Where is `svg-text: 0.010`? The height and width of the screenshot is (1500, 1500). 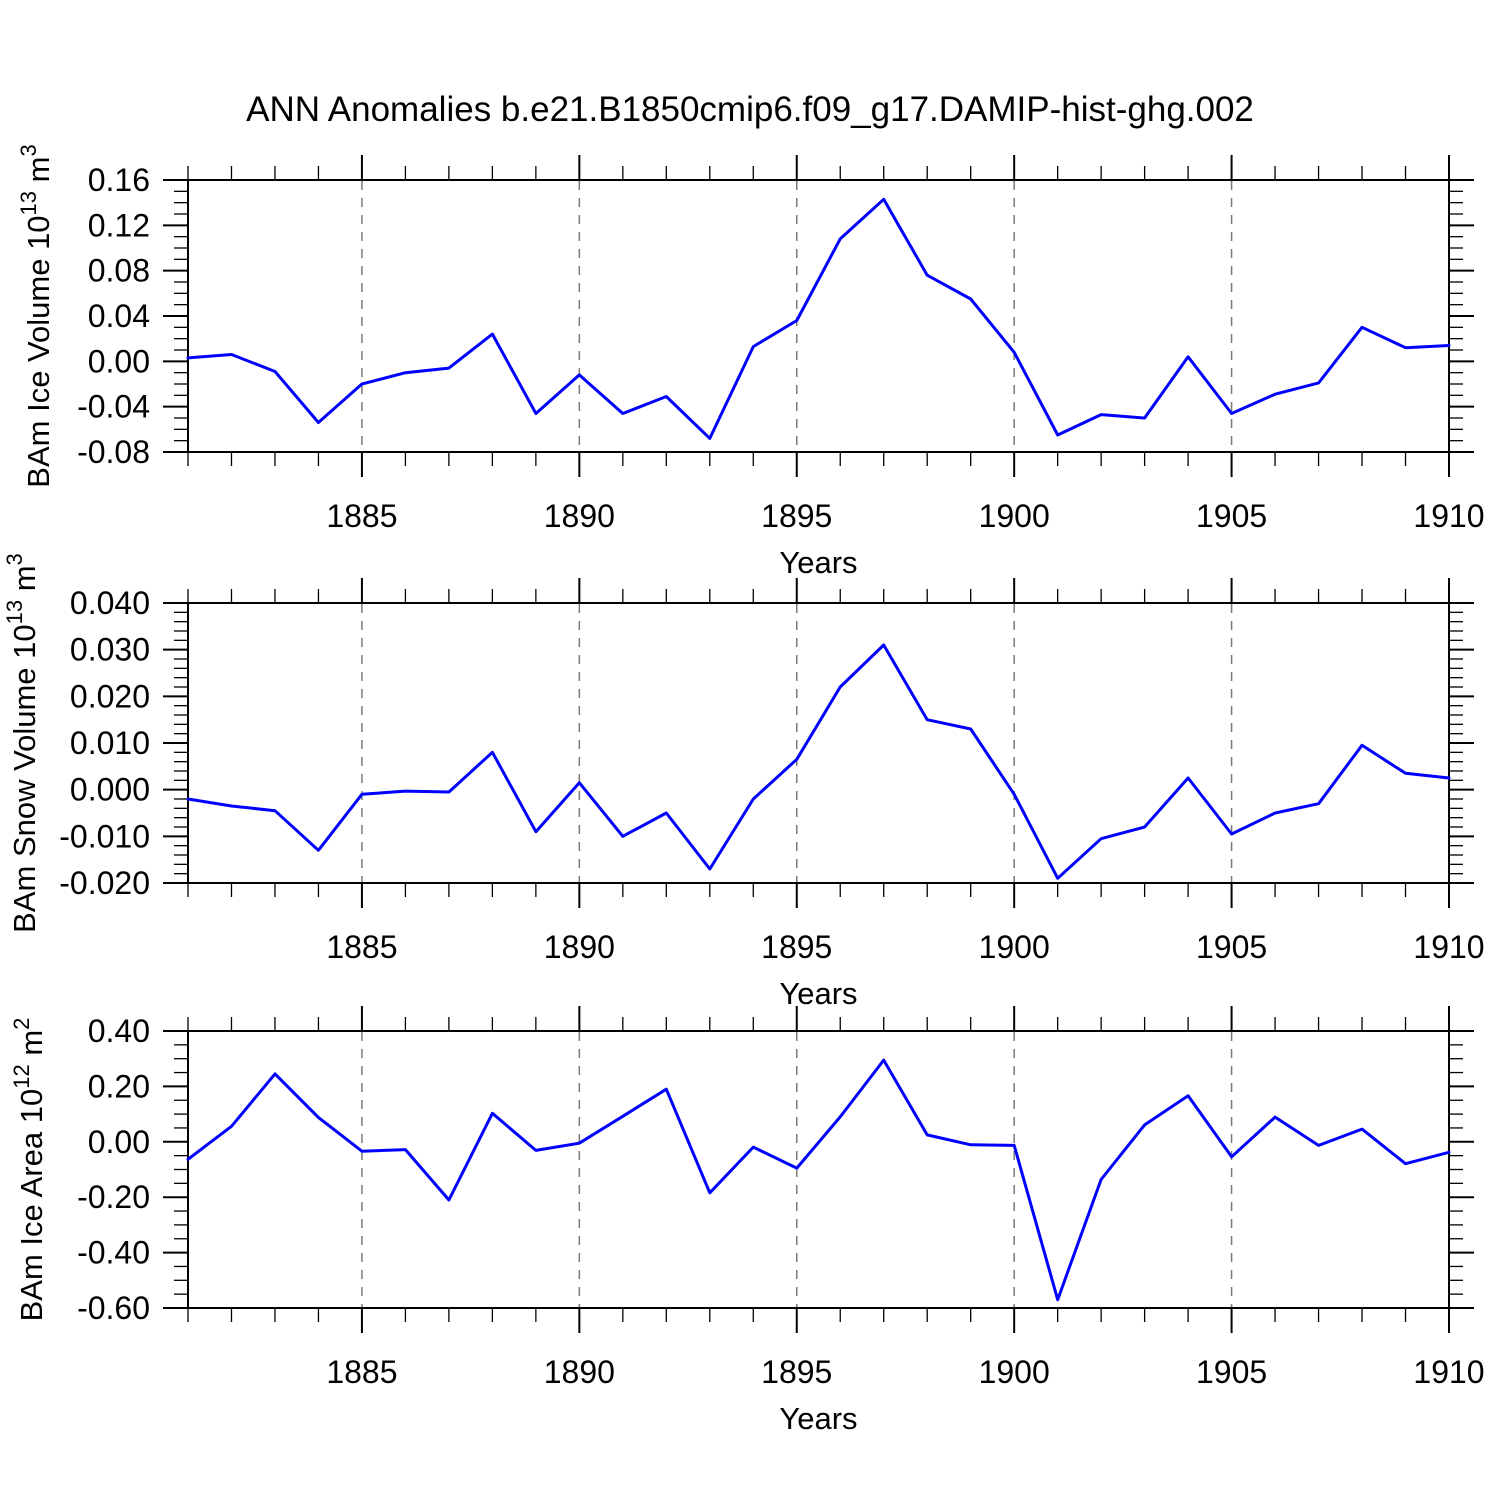 svg-text: 0.010 is located at coordinates (110, 743).